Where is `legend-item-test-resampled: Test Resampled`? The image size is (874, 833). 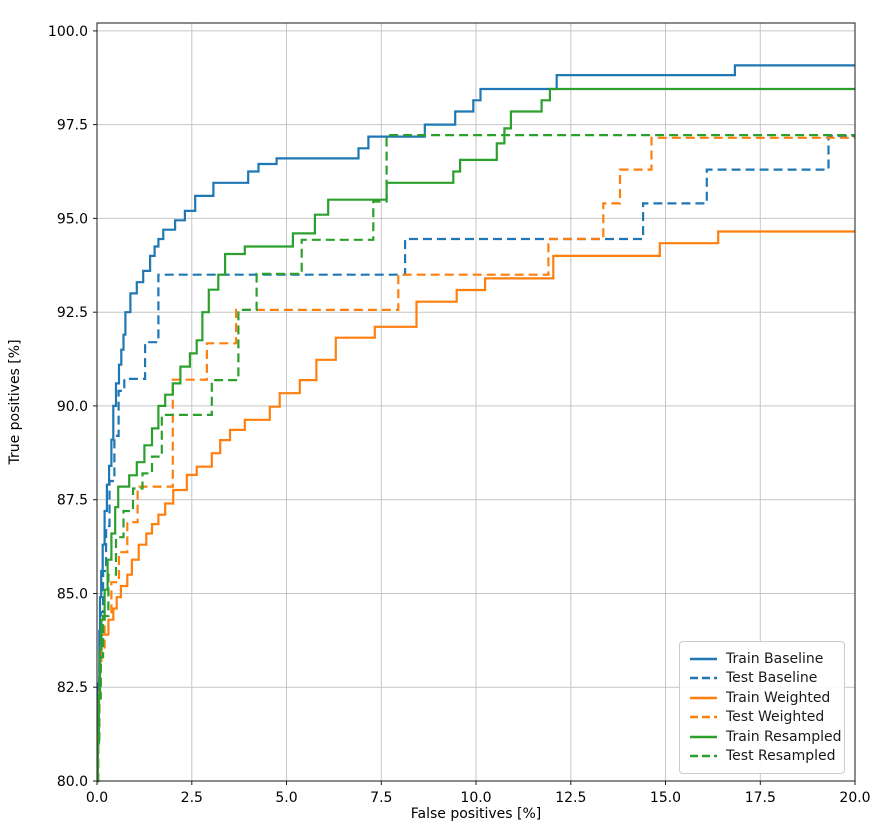 legend-item-test-resampled: Test Resampled is located at coordinates (763, 757).